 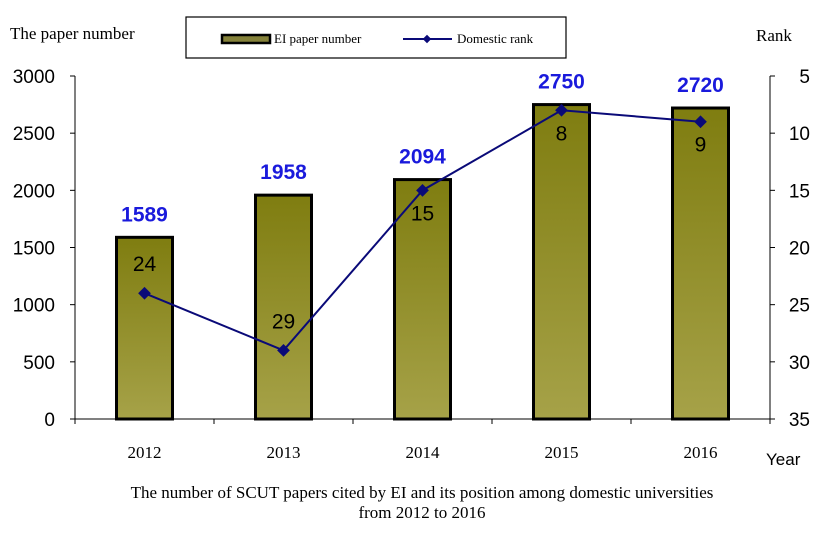 I want to click on y2-tick-label: 30, so click(x=799, y=363).